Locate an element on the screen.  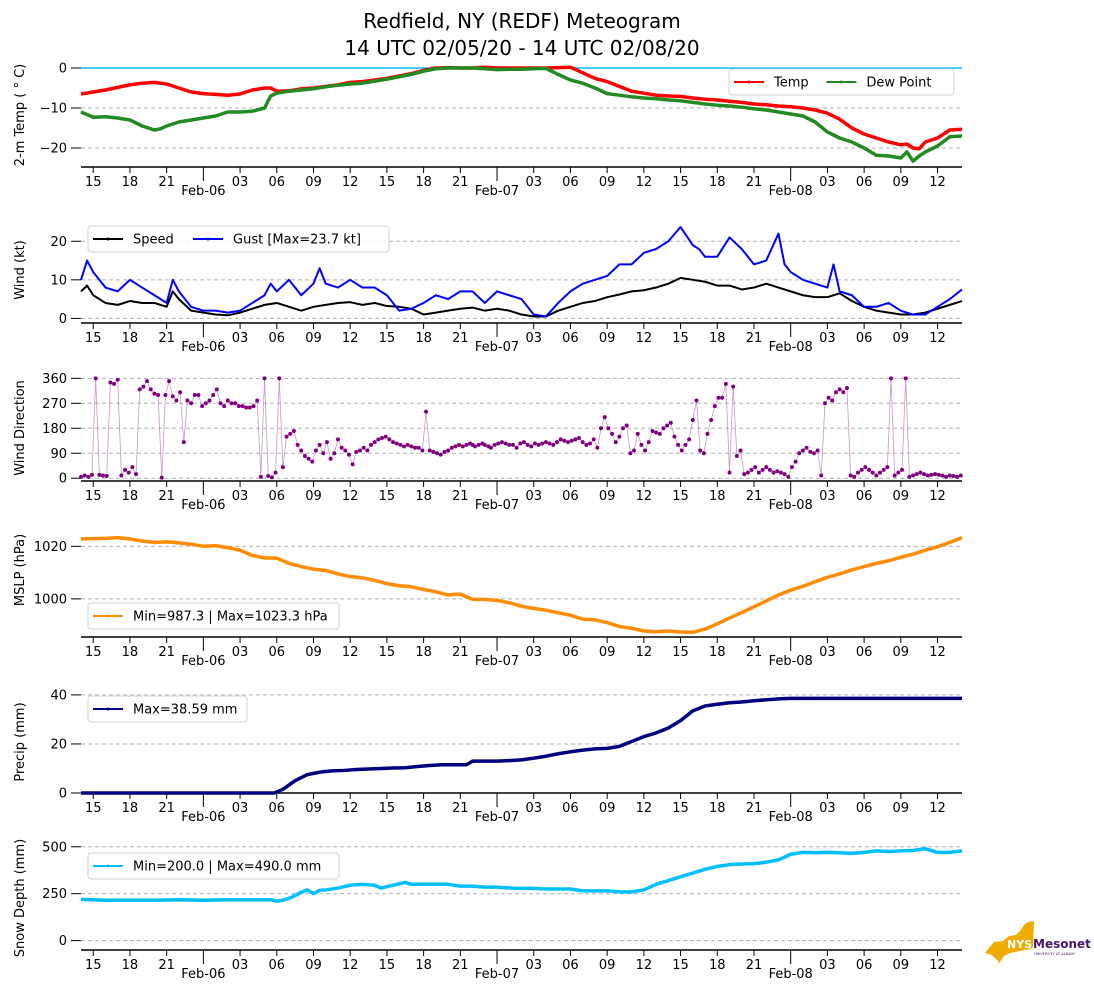
logo-mesonet-text: Mesonet is located at coordinates (1062, 944).